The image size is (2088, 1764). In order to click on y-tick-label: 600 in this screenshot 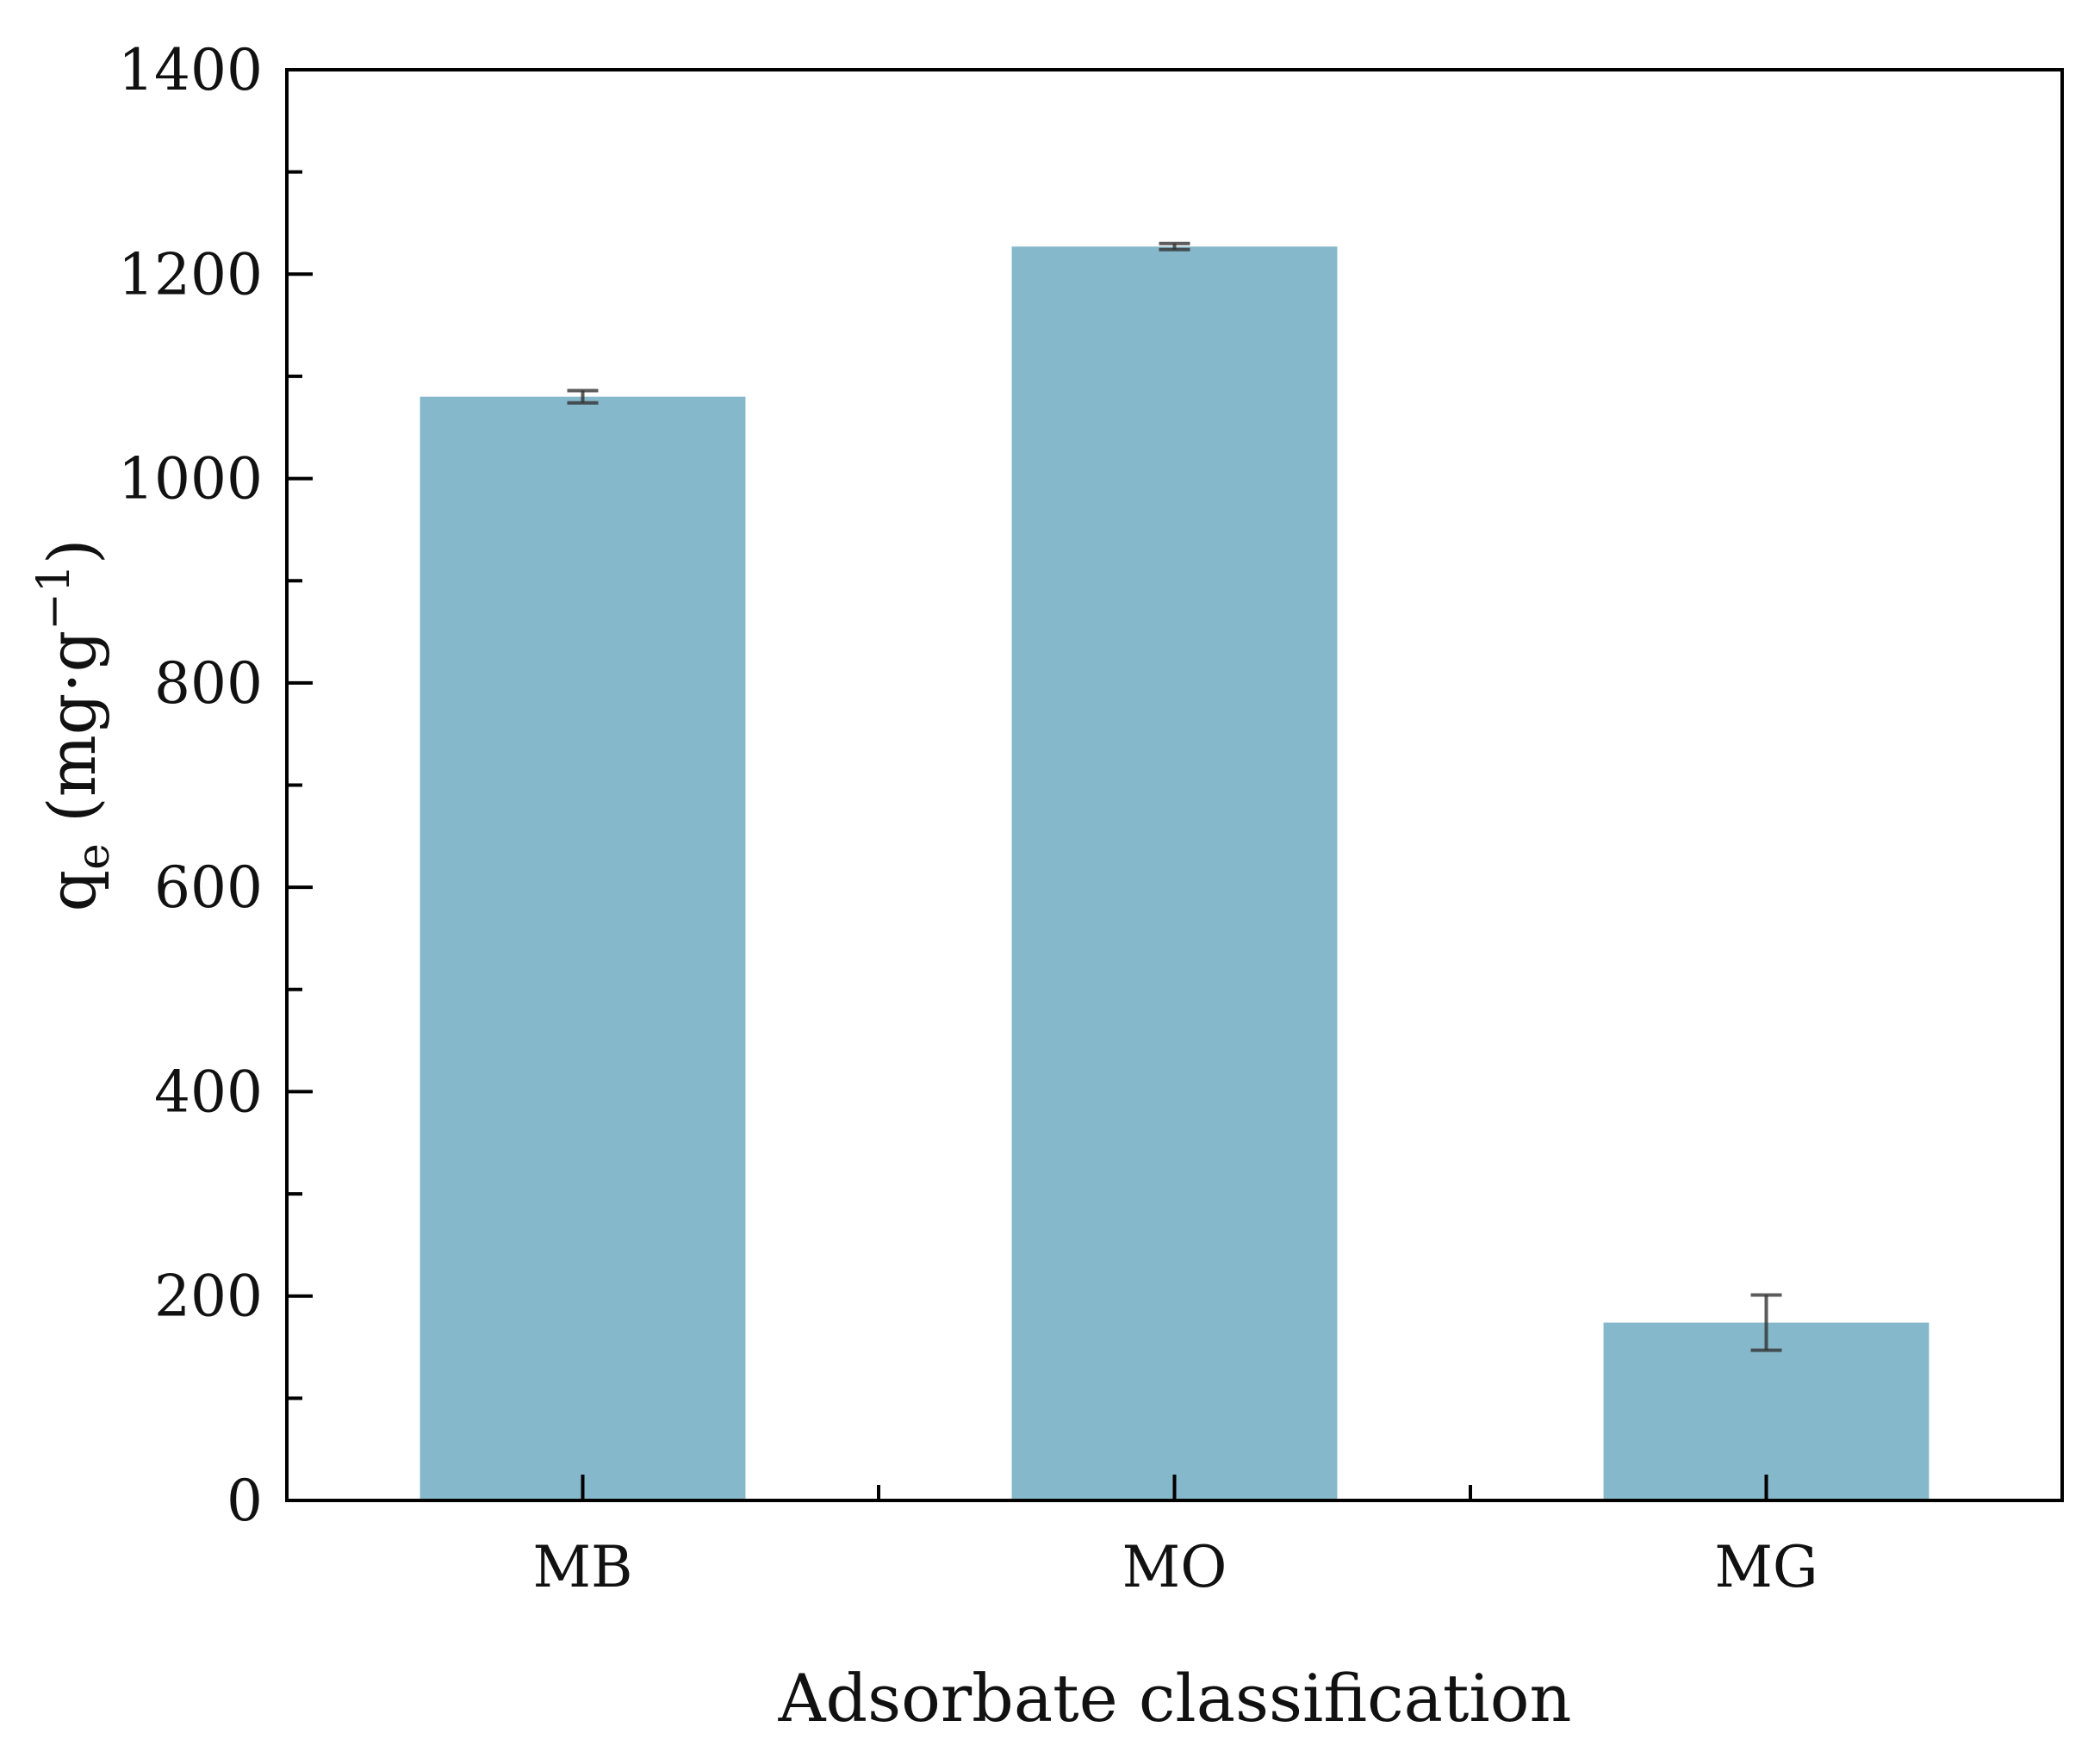, I will do `click(208, 888)`.